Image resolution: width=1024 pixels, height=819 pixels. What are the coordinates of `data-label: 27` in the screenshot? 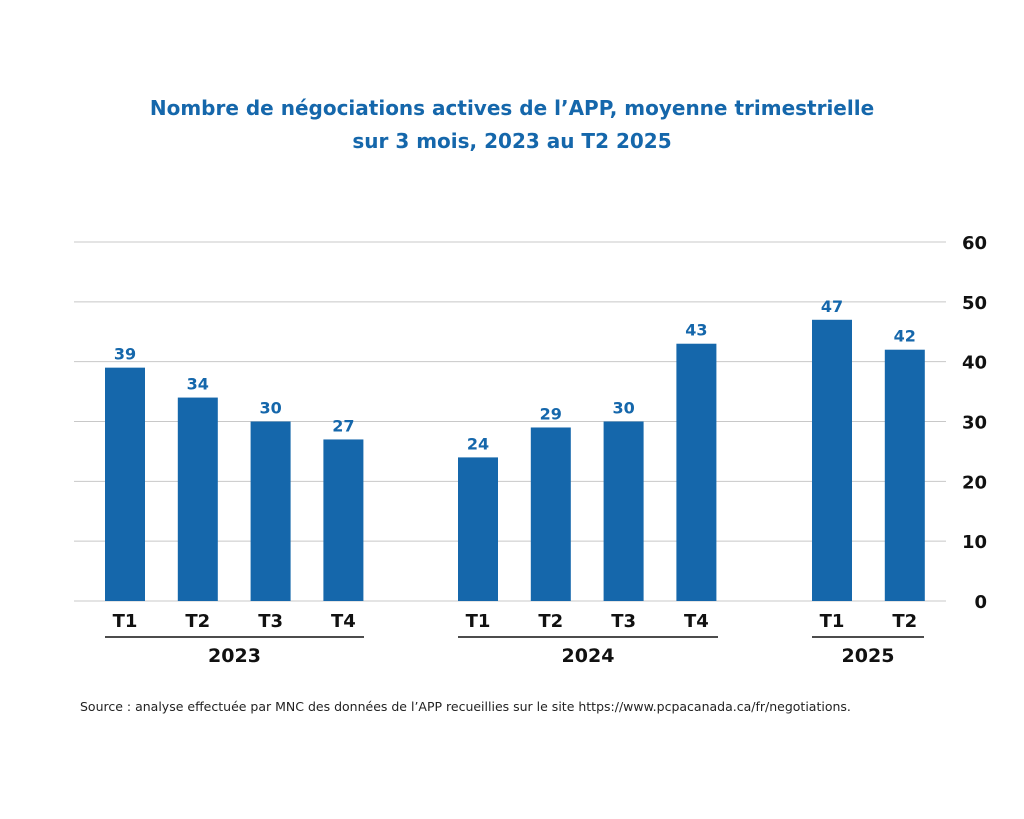 It's located at (343, 425).